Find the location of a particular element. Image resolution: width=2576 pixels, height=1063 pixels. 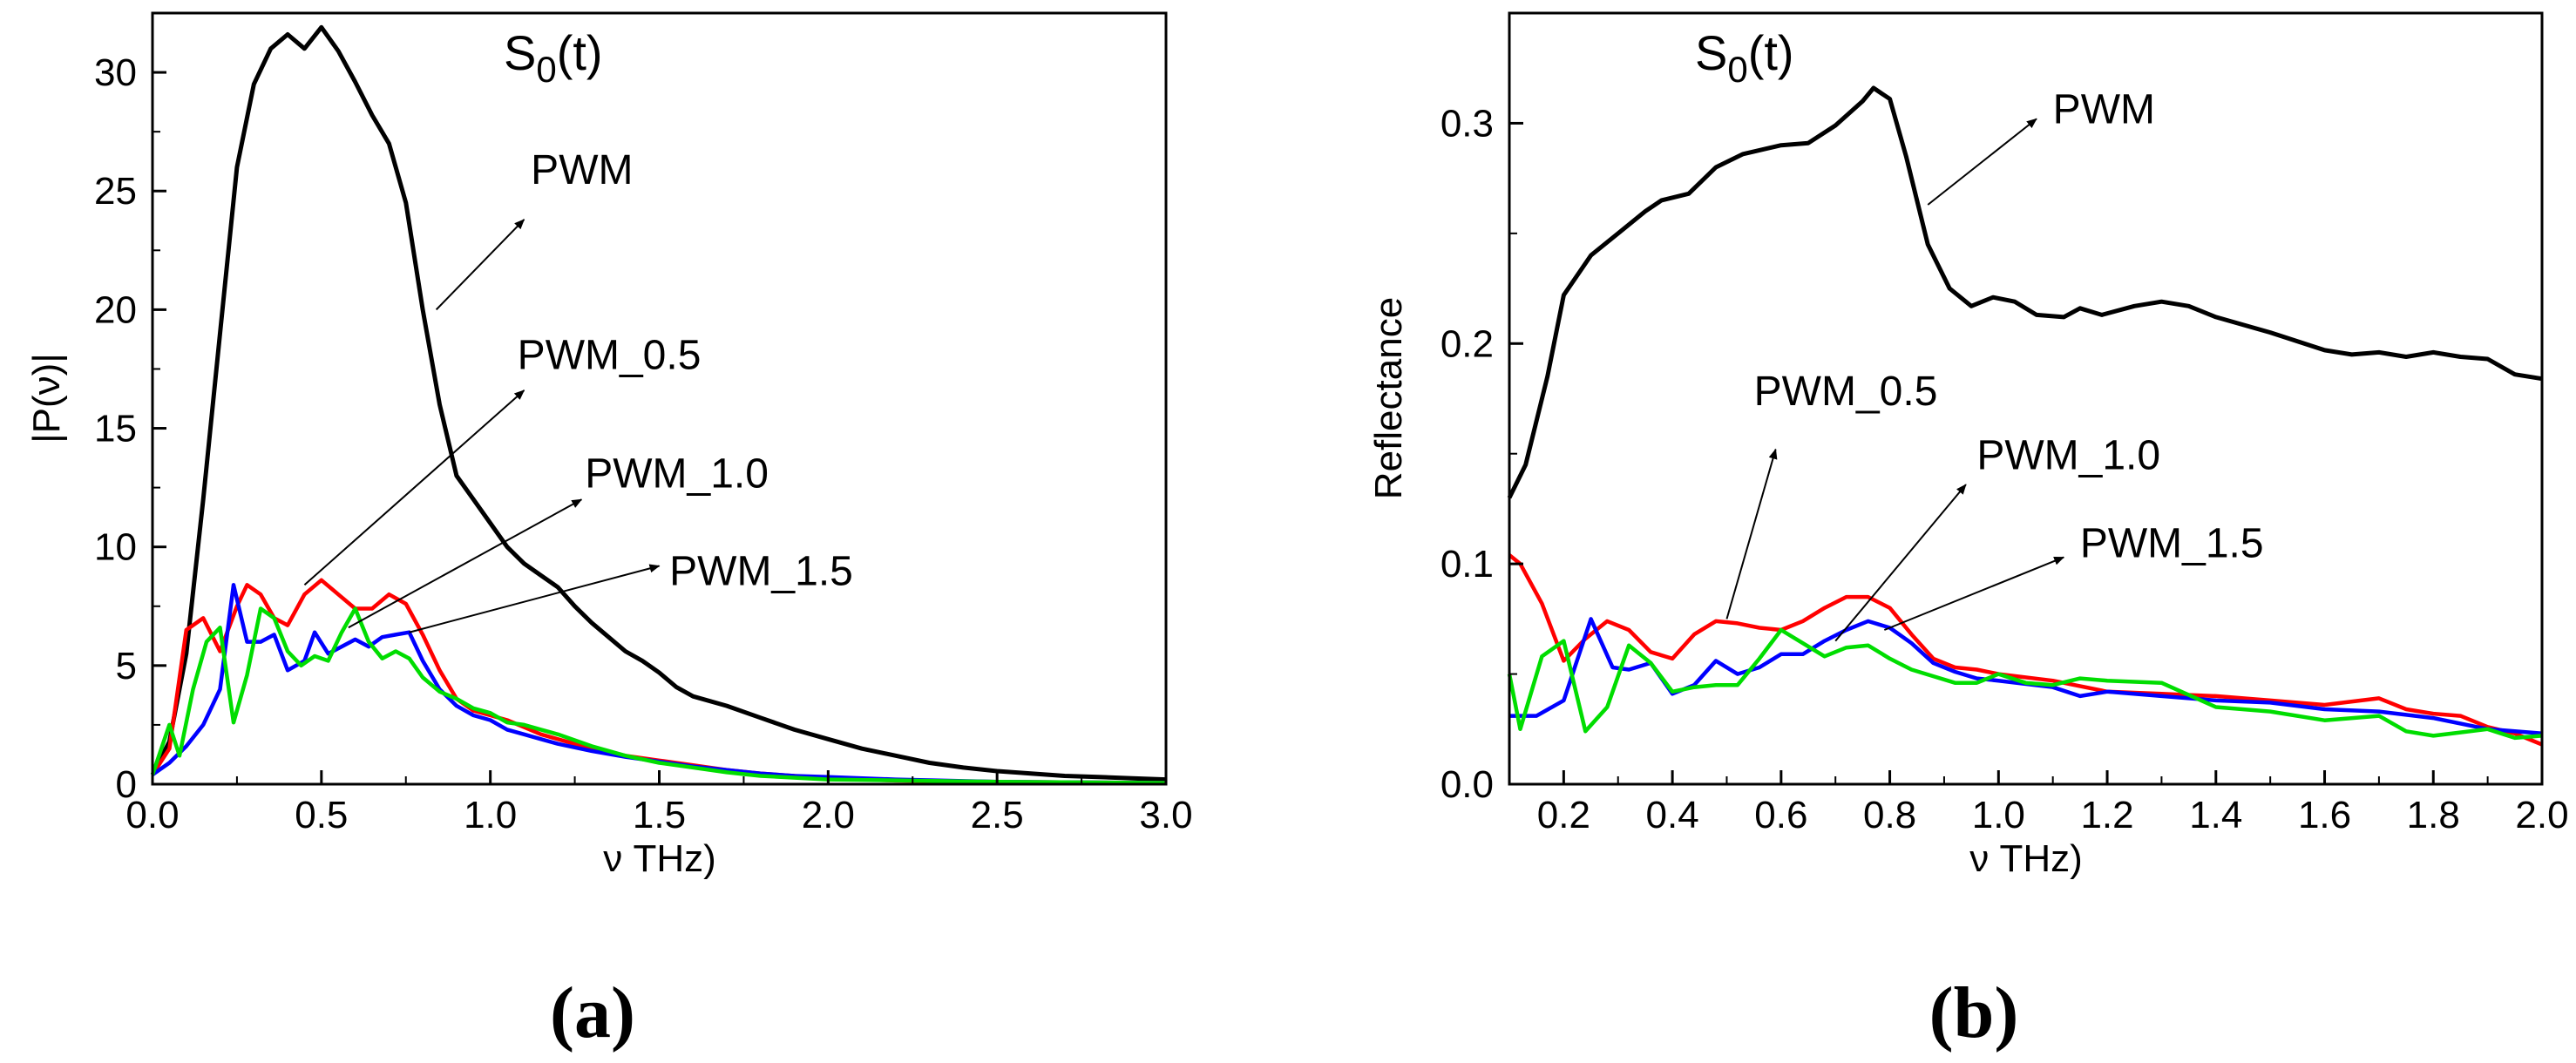

x-tick-label-b-9: 2.0 is located at coordinates (2542, 815).